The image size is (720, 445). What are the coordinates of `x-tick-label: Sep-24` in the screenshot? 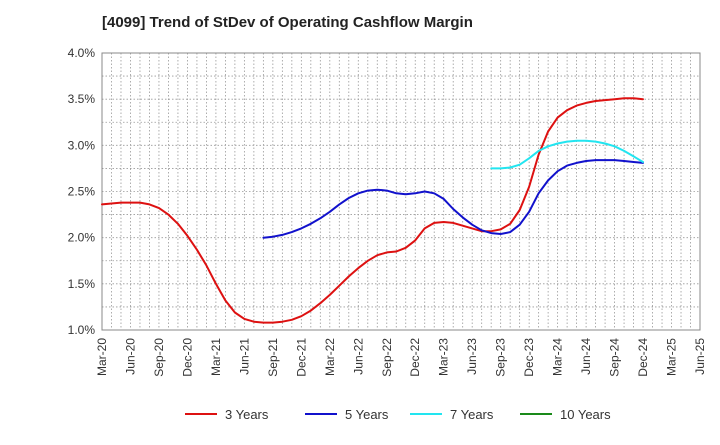 It's located at (615, 357).